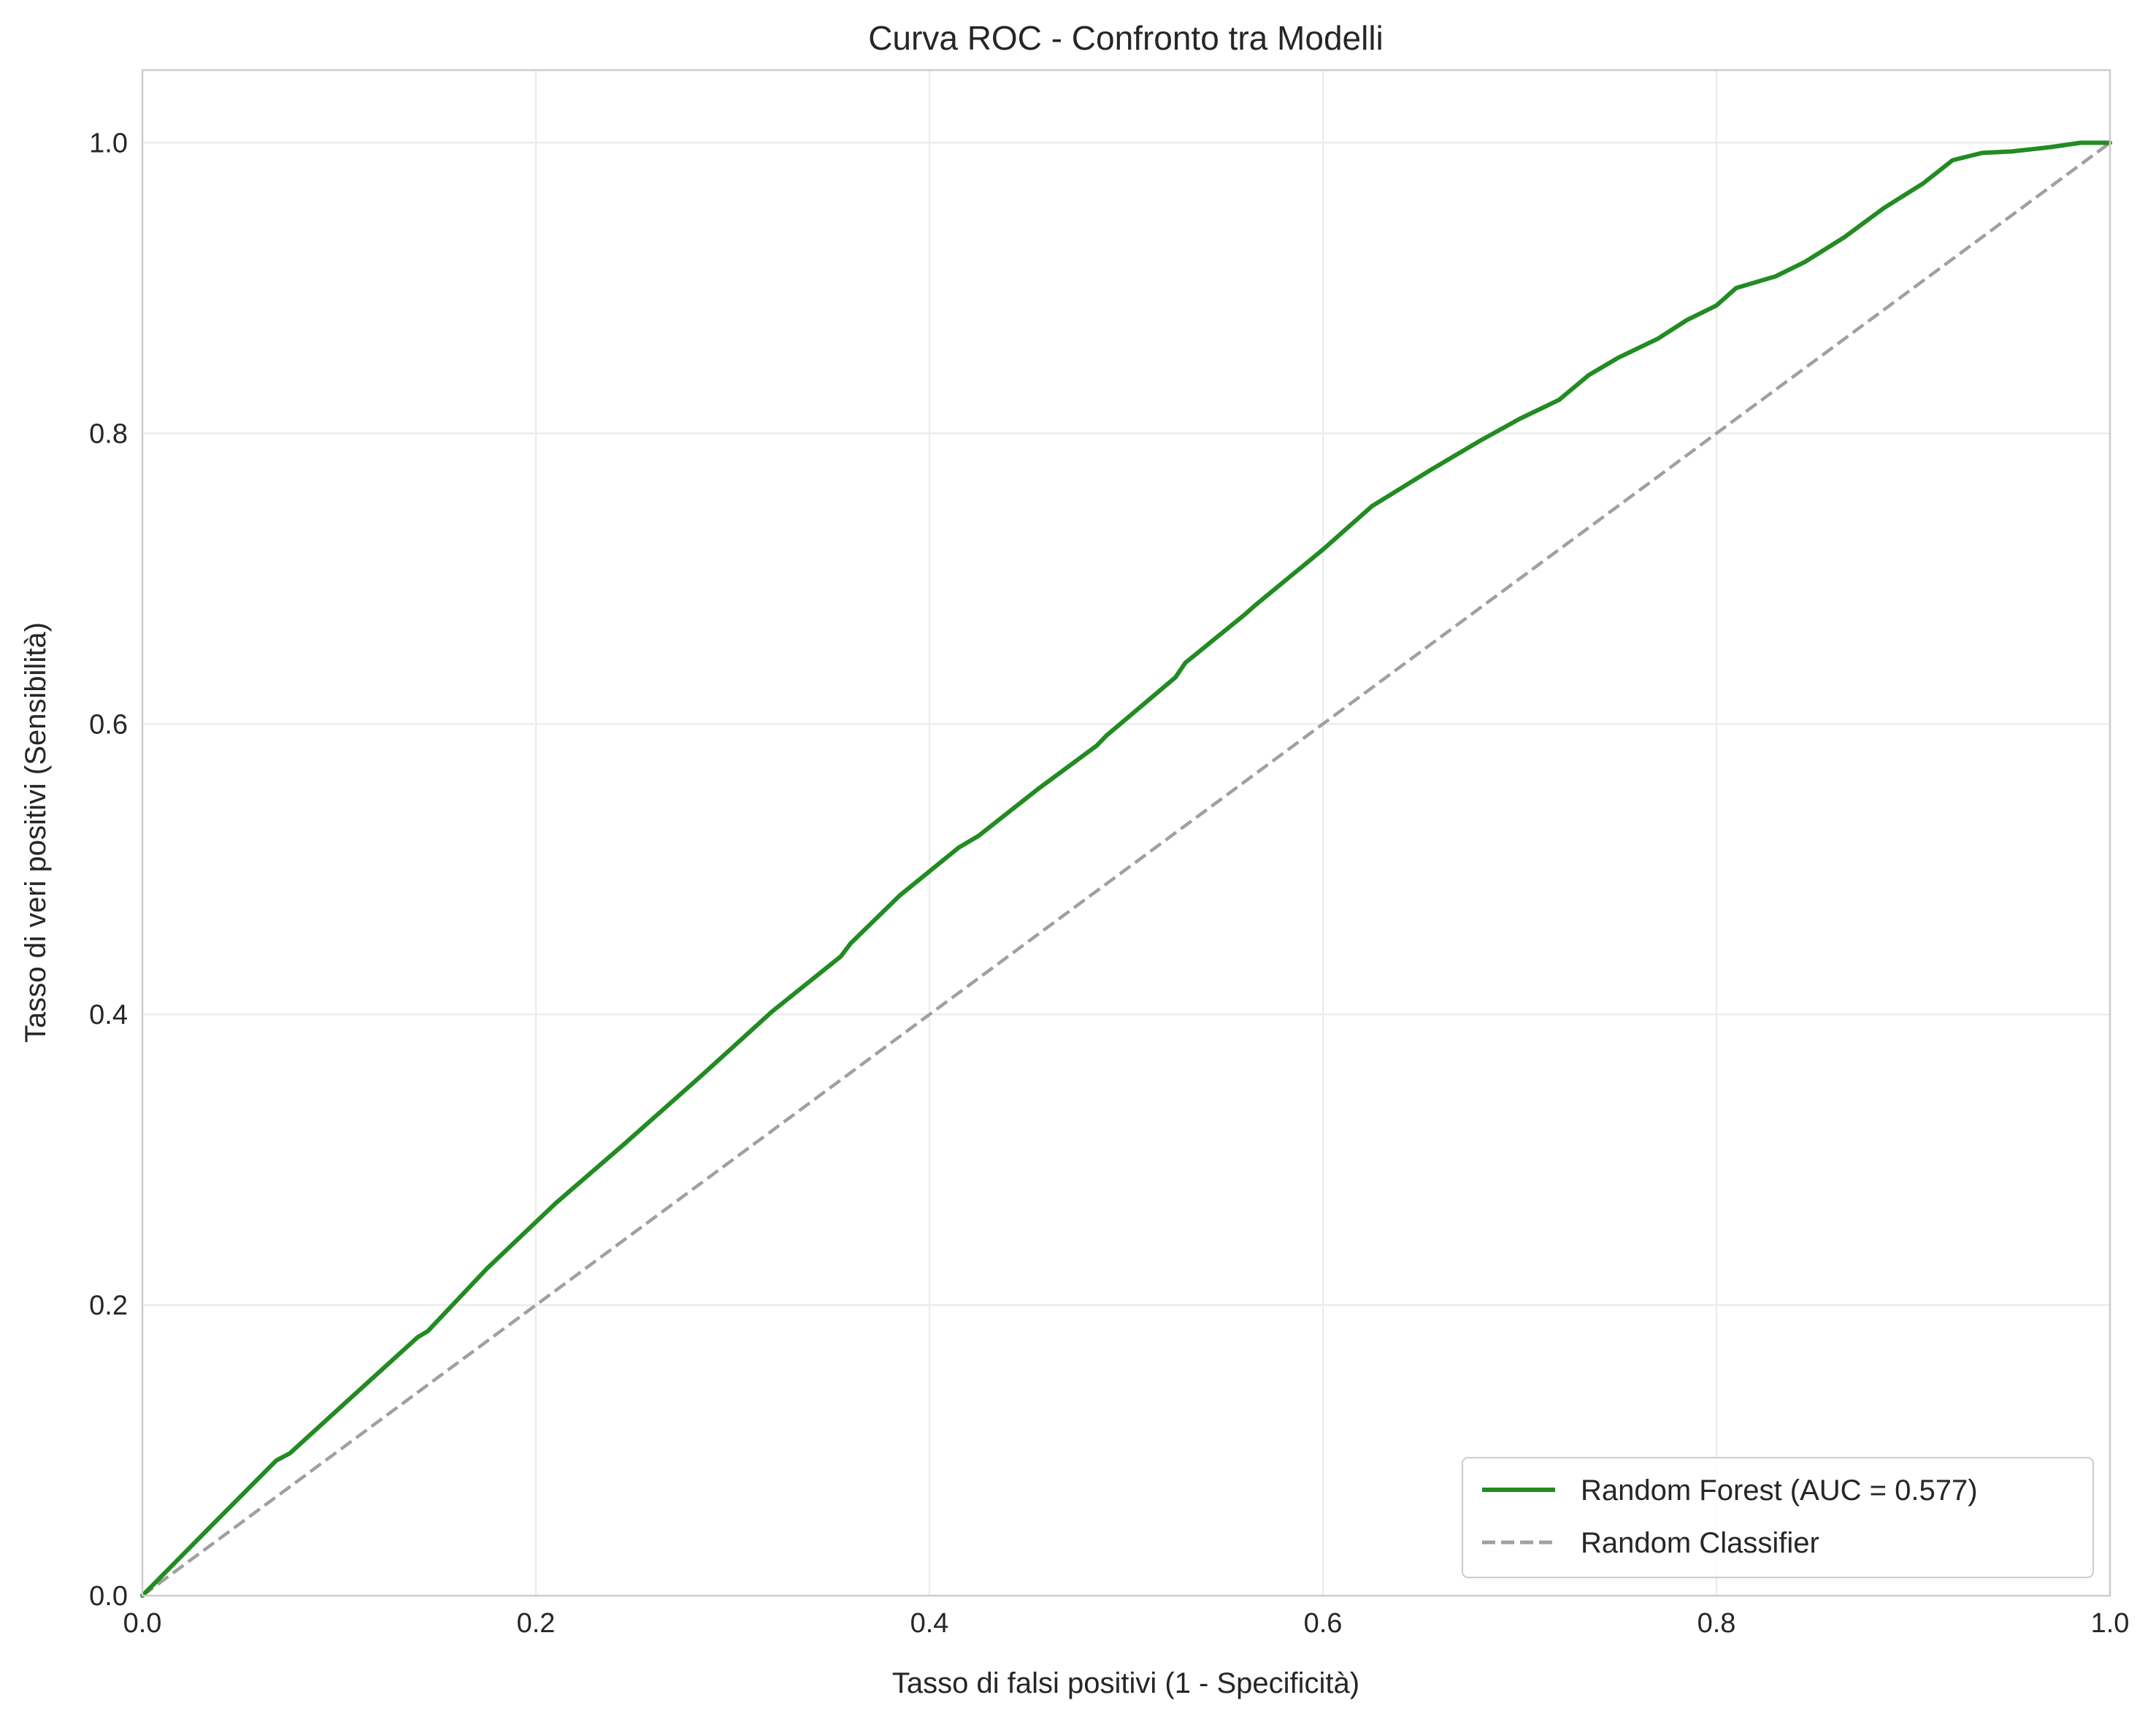 Image resolution: width=2156 pixels, height=1722 pixels. I want to click on y-axis-label: Tasso di veri positivi (Sensibilità), so click(36, 832).